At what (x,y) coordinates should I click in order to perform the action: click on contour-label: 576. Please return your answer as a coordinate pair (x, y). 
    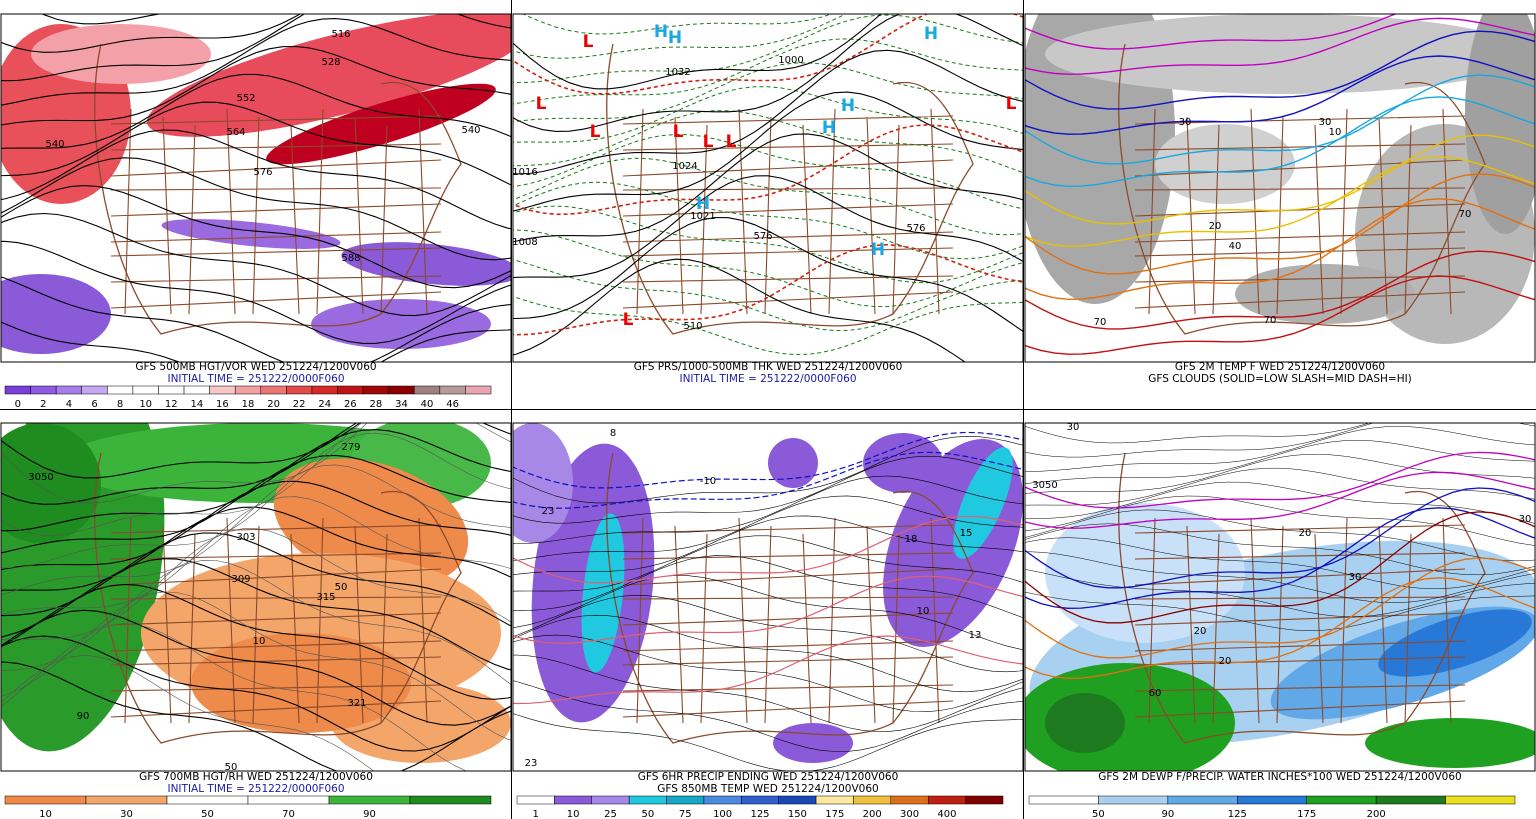
    Looking at the image, I should click on (762, 236).